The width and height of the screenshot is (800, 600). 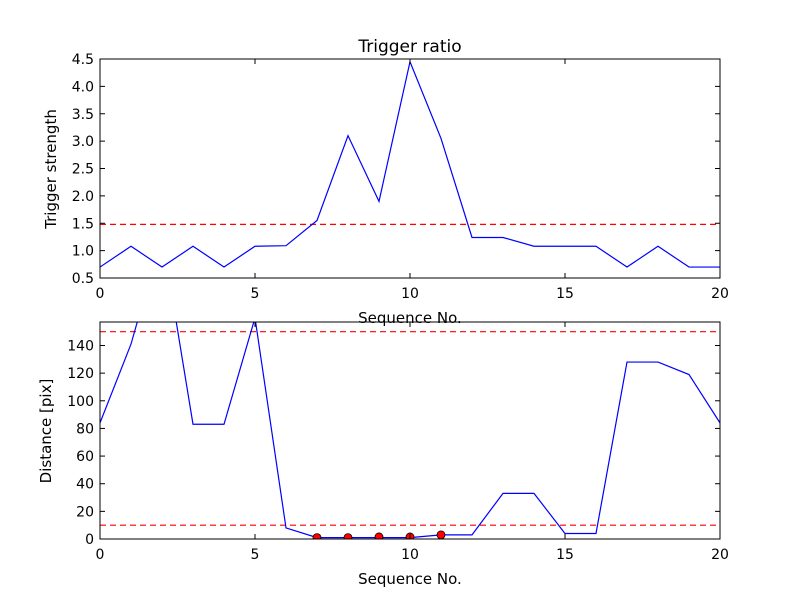 I want to click on top-plot-y-tick-label: 4.5, so click(x=83, y=60).